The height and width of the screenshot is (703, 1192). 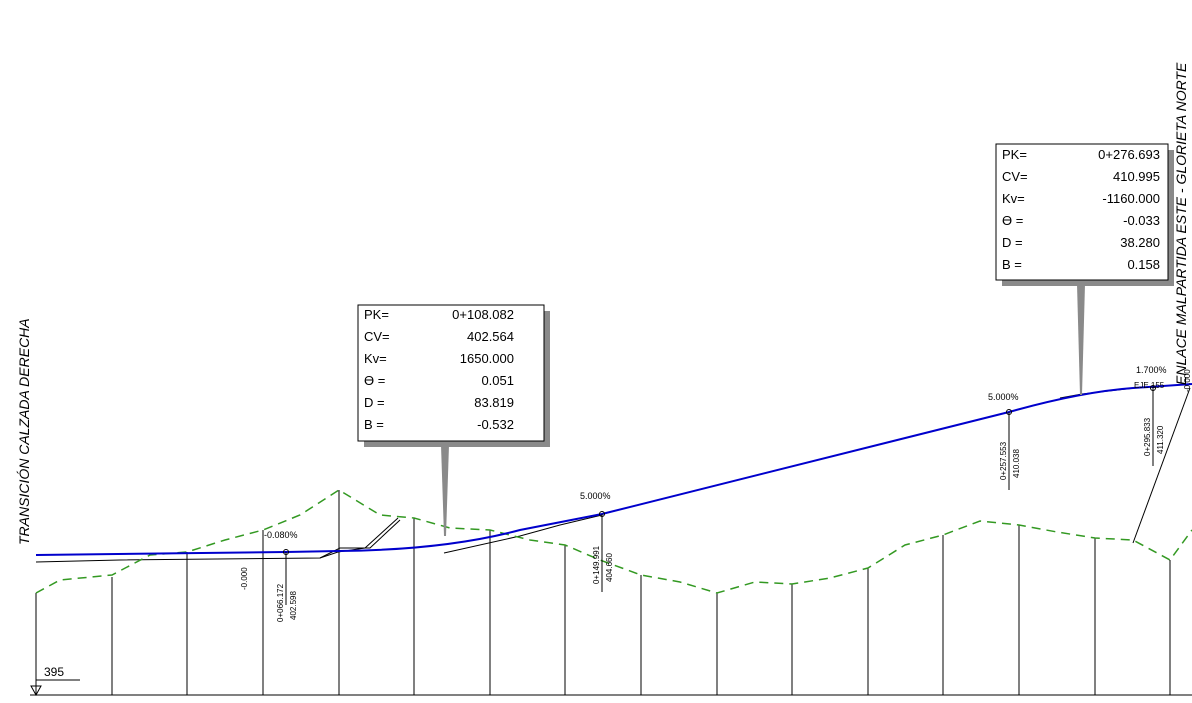 I want to click on left-section-title: TRANSICIÓN CALZADA DERECHA, so click(x=24, y=431).